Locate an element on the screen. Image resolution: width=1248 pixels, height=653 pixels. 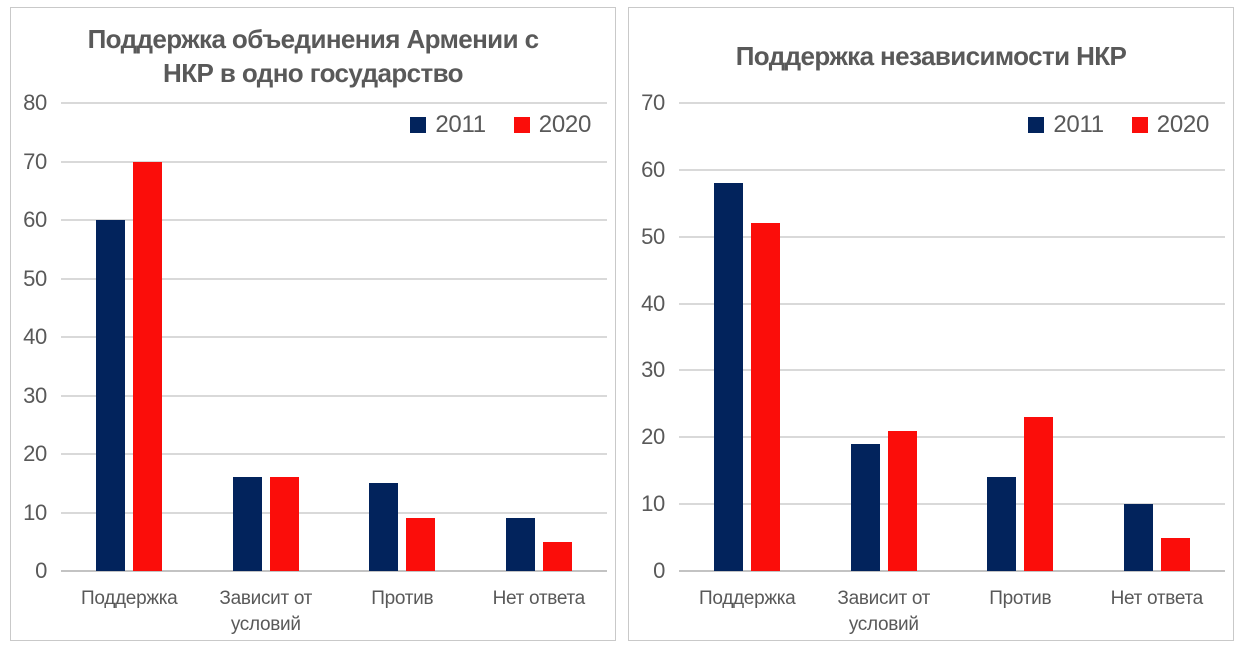
y-tick-label: 0 is located at coordinates (659, 570).